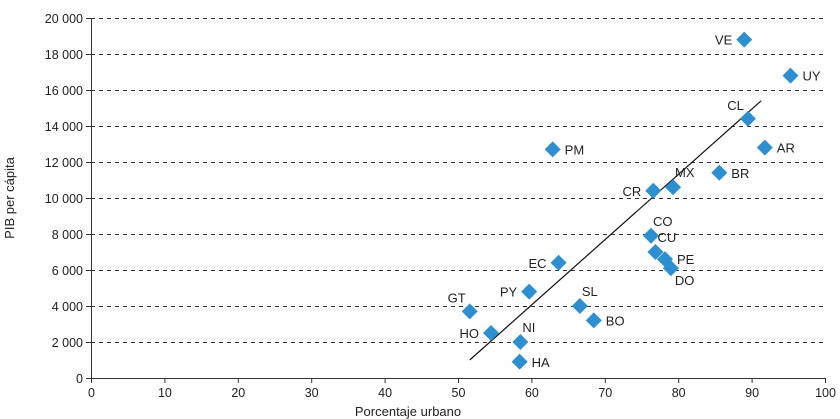  I want to click on x-tick-label: 60, so click(532, 393).